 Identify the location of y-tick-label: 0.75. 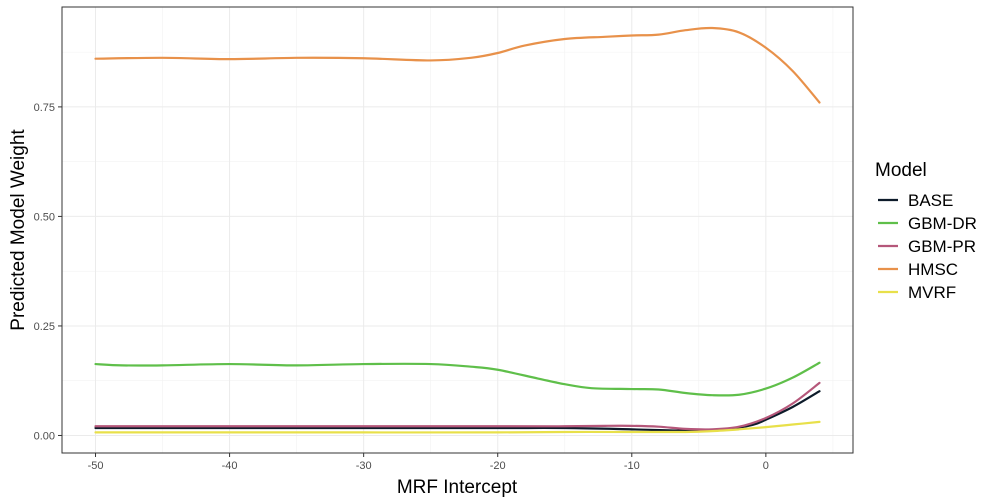
(44, 108).